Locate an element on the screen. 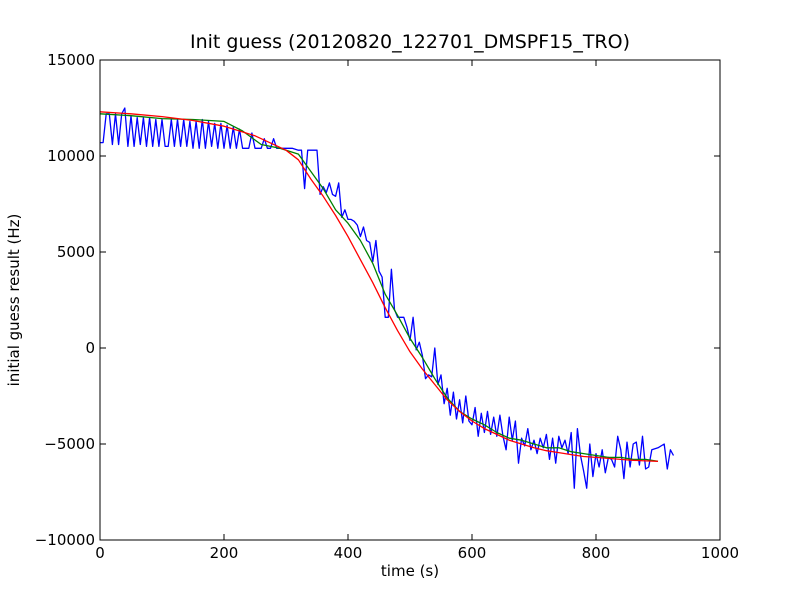 The width and height of the screenshot is (800, 600). y-tick-label-5: 15000 is located at coordinates (71, 60).